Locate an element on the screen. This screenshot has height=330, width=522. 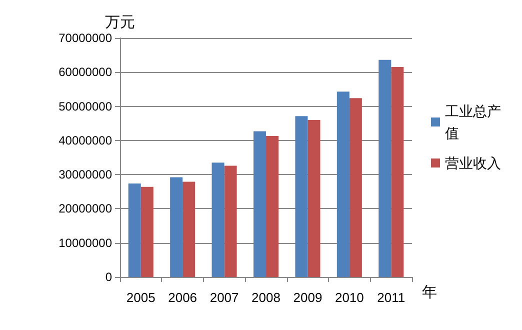
x-tick-label: 2009 is located at coordinates (307, 297).